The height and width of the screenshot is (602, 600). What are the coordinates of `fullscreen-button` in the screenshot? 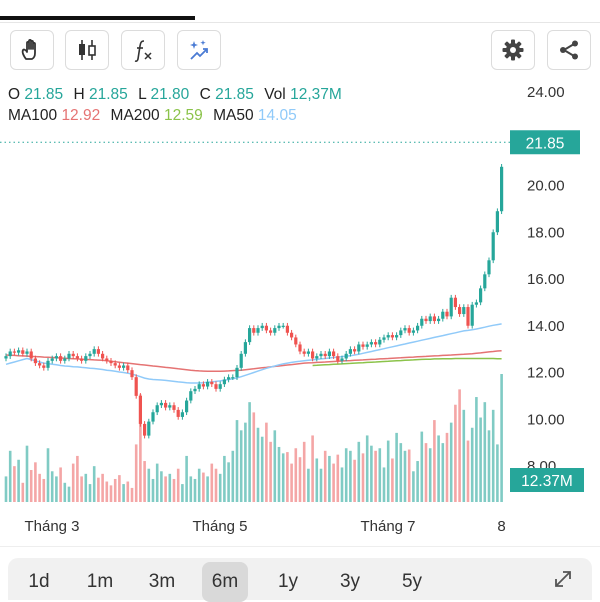 It's located at (563, 581).